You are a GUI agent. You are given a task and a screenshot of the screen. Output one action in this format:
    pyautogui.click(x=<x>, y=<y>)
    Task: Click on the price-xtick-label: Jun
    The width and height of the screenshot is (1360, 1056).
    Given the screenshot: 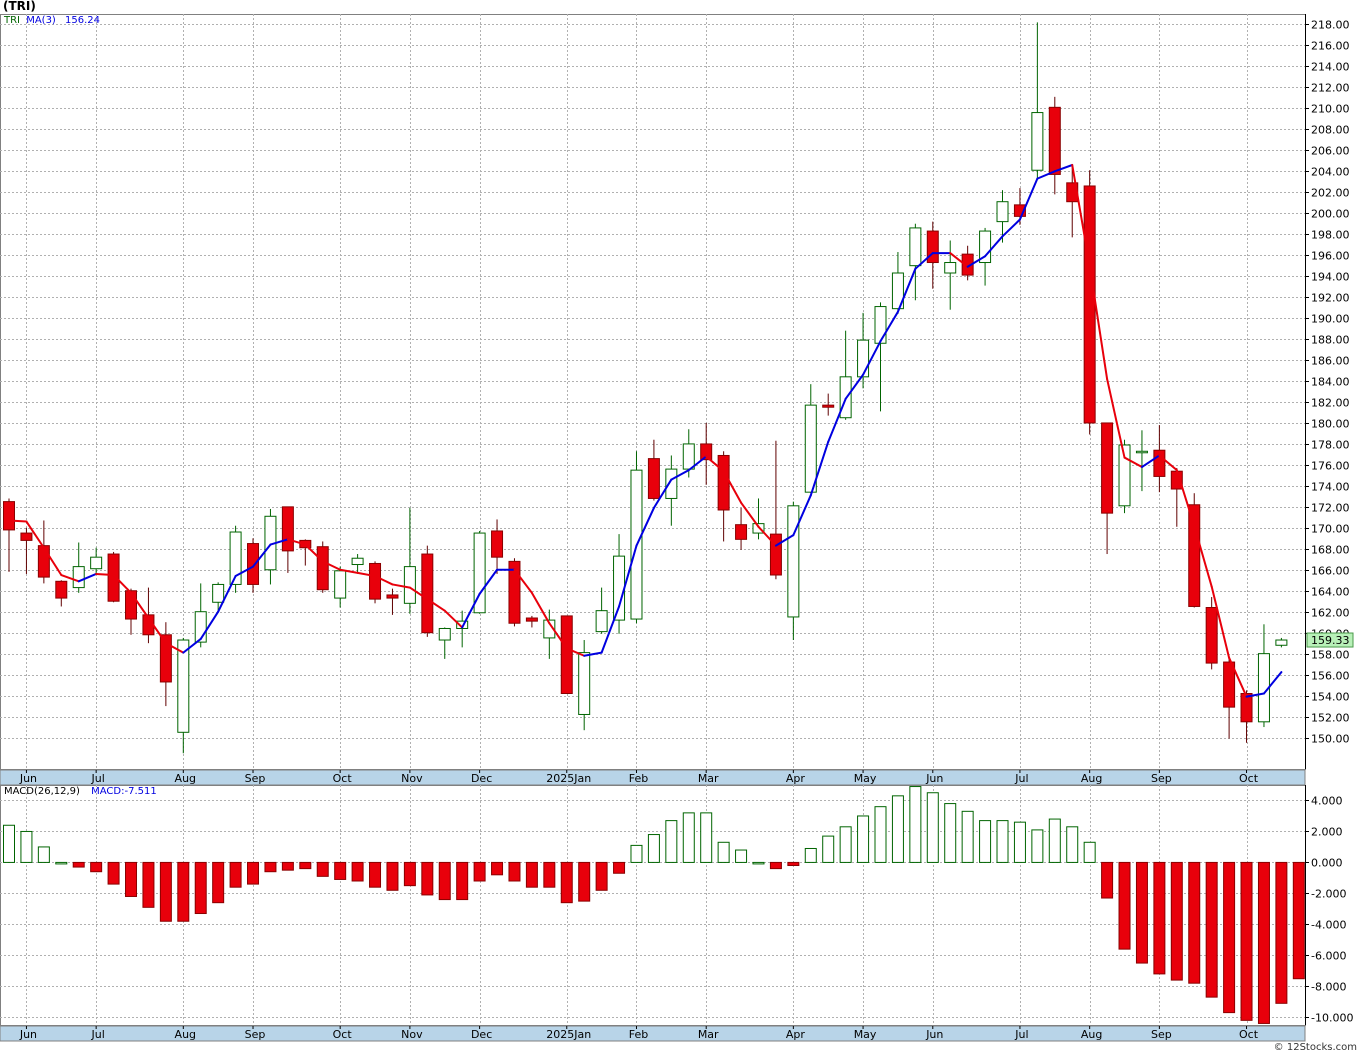 What is the action you would take?
    pyautogui.click(x=28, y=778)
    